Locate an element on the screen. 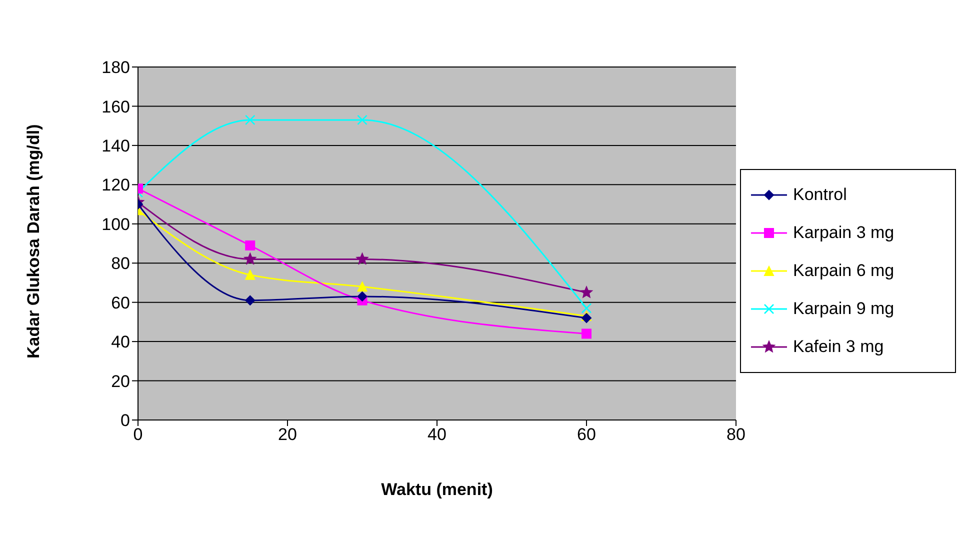 This screenshot has height=533, width=972. x-tick-label: 40 is located at coordinates (437, 434).